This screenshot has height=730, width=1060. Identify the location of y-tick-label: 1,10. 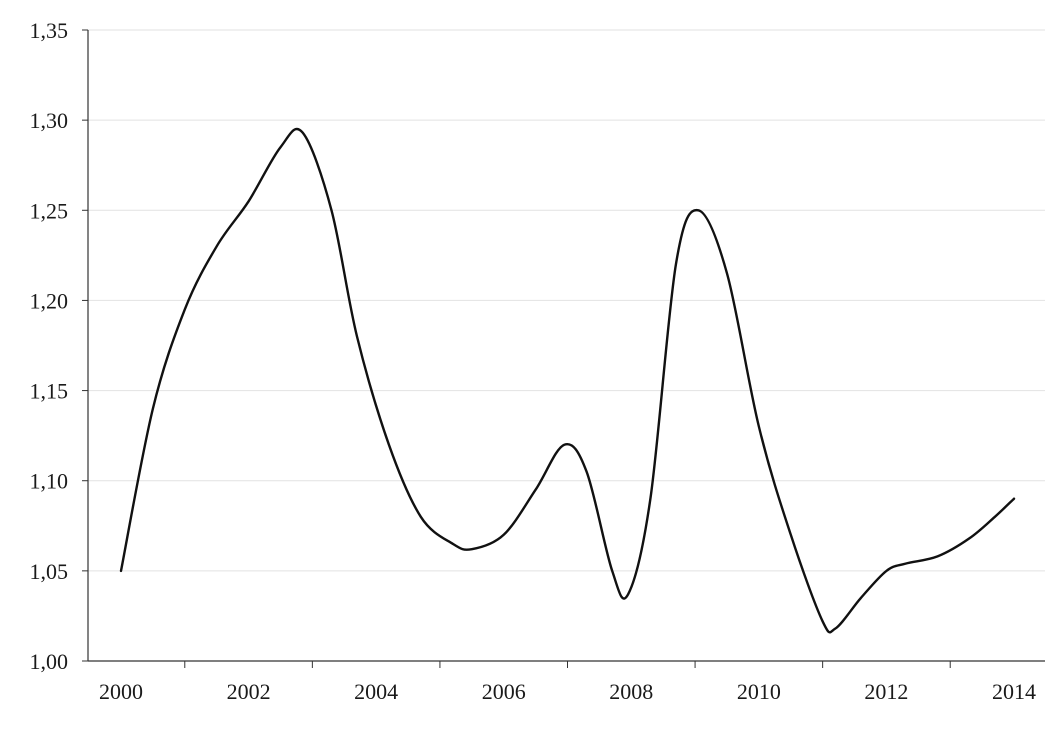
(49, 481).